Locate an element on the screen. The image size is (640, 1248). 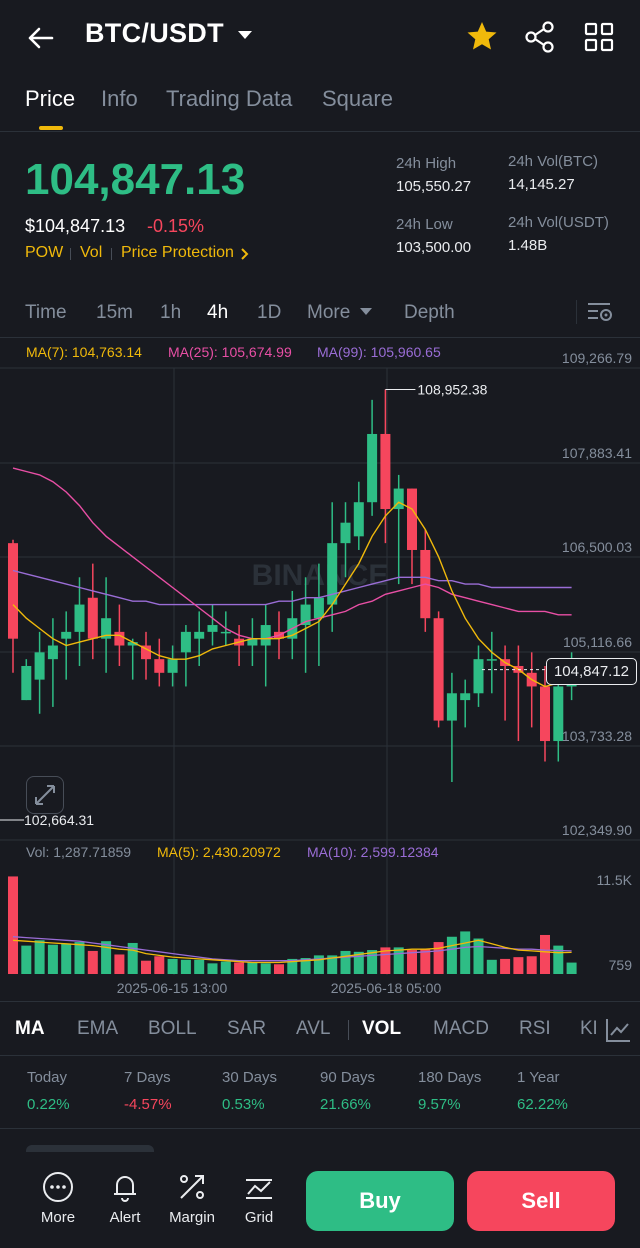
ind-vol: VOL is located at coordinates (382, 1028).